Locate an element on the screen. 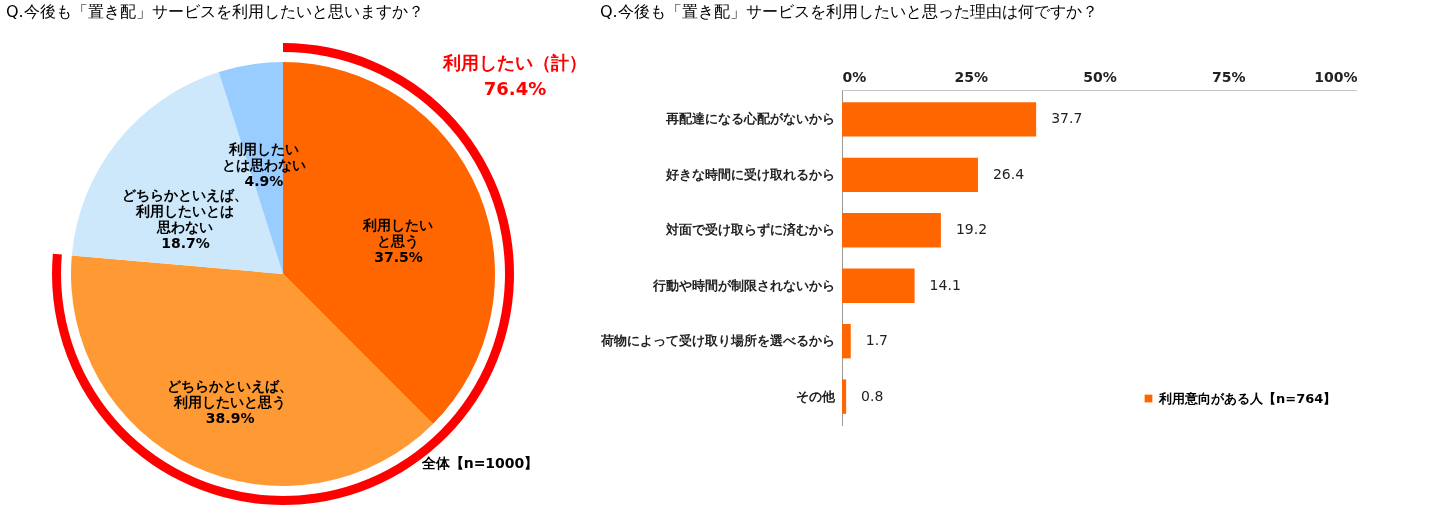  y-tick-label: 好きな時間に受け取れるから is located at coordinates (749, 174).